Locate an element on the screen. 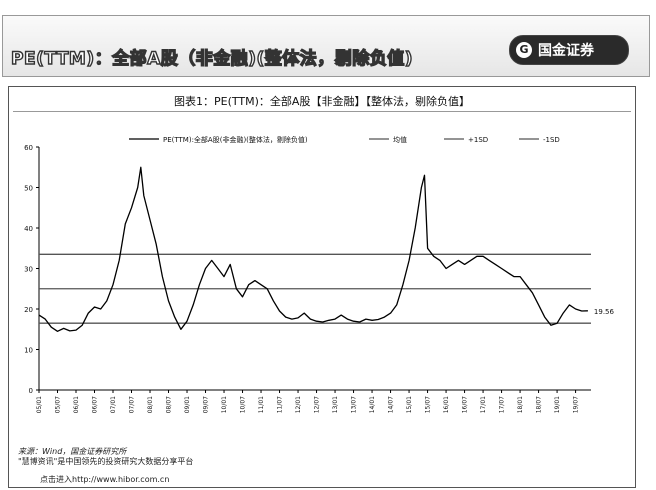 This screenshot has width=656, height=490. x-tick-label: 13/01 is located at coordinates (335, 404).